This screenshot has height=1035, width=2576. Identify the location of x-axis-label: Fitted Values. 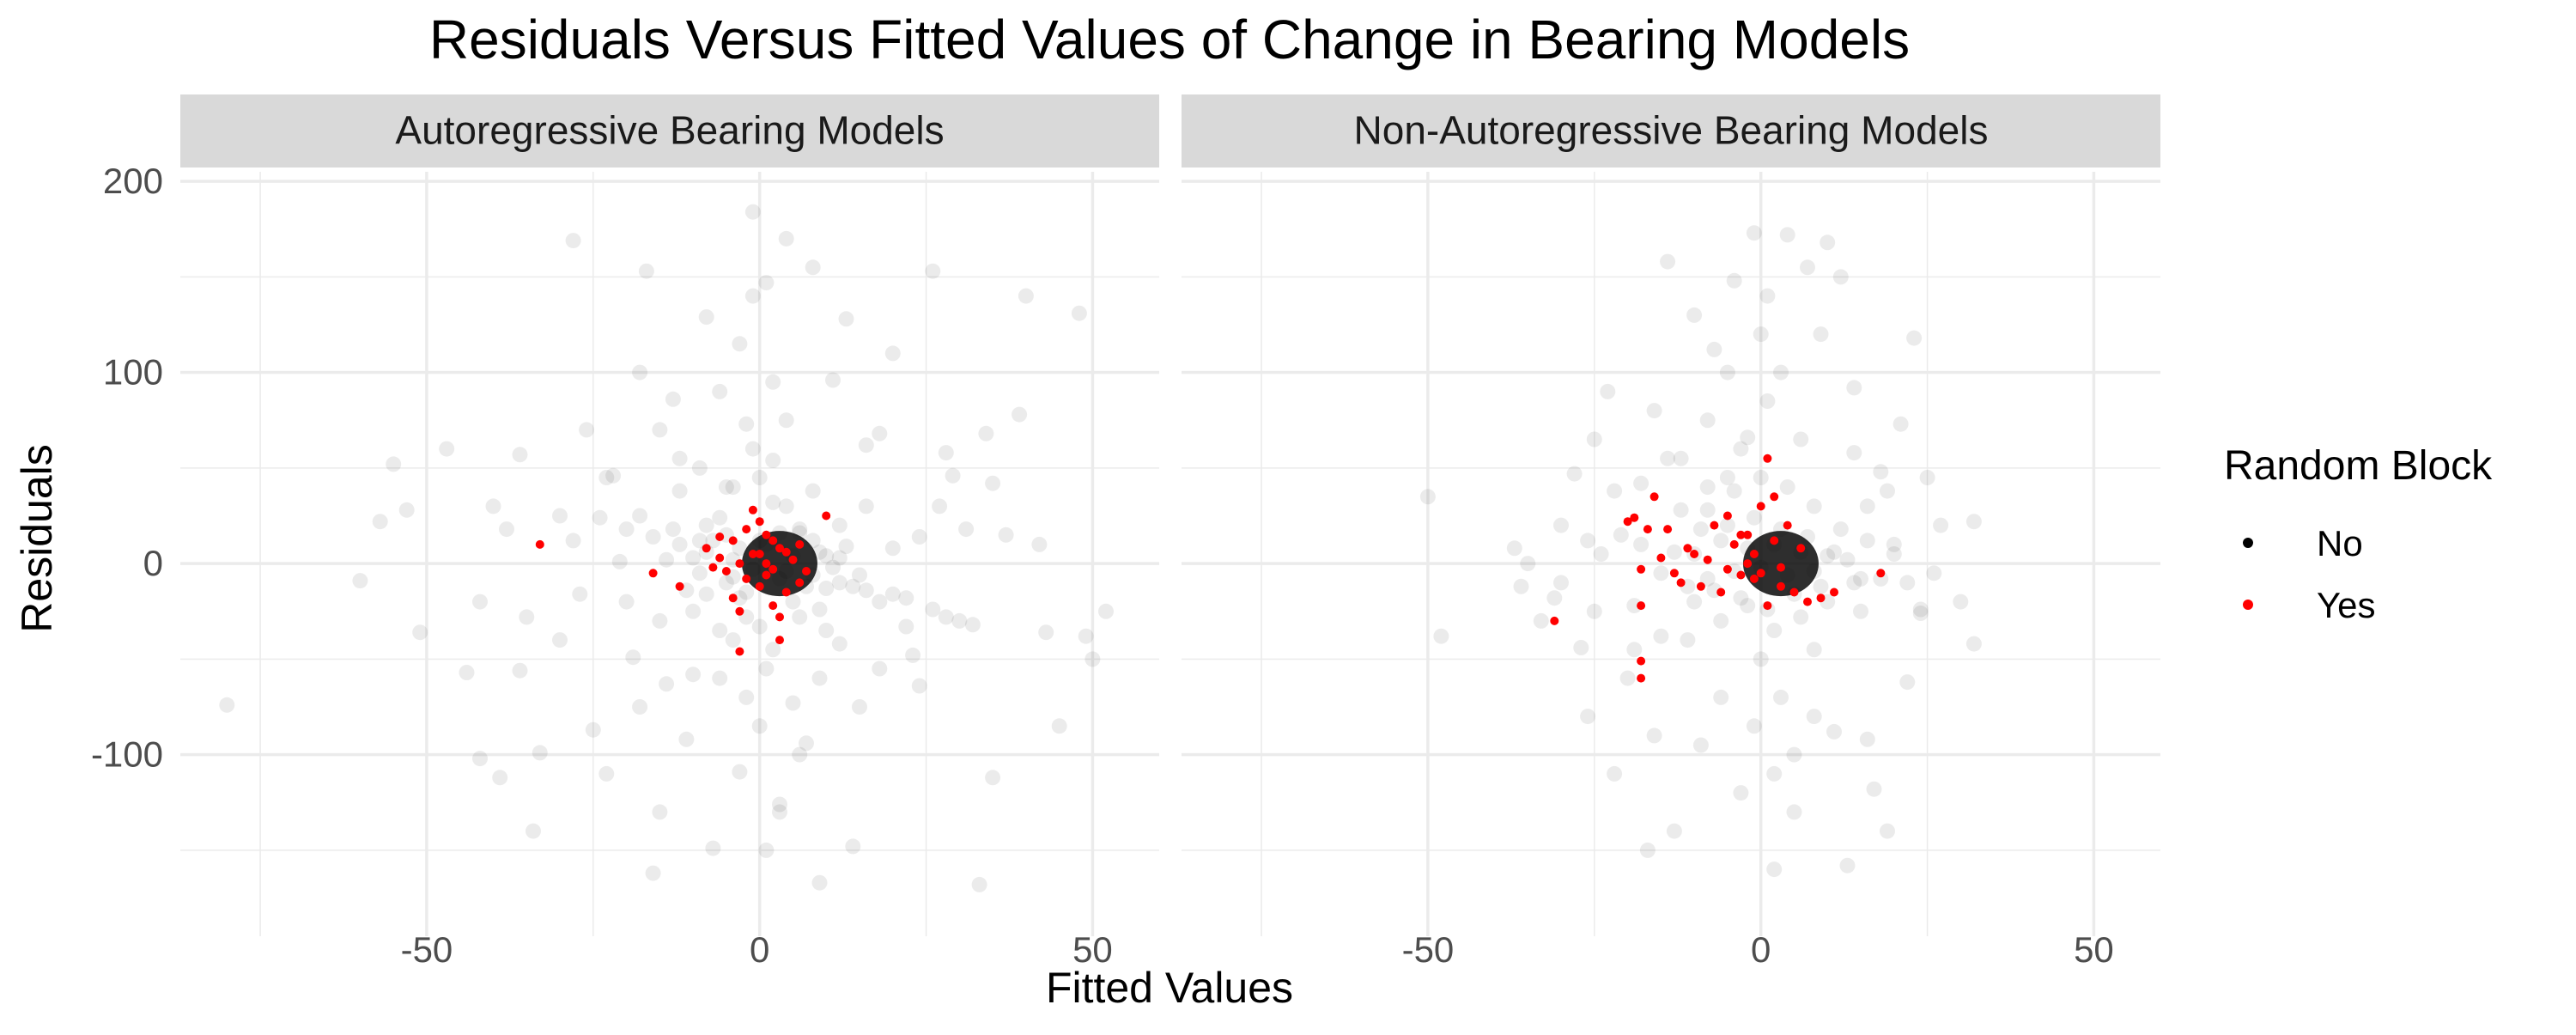
(1169, 988).